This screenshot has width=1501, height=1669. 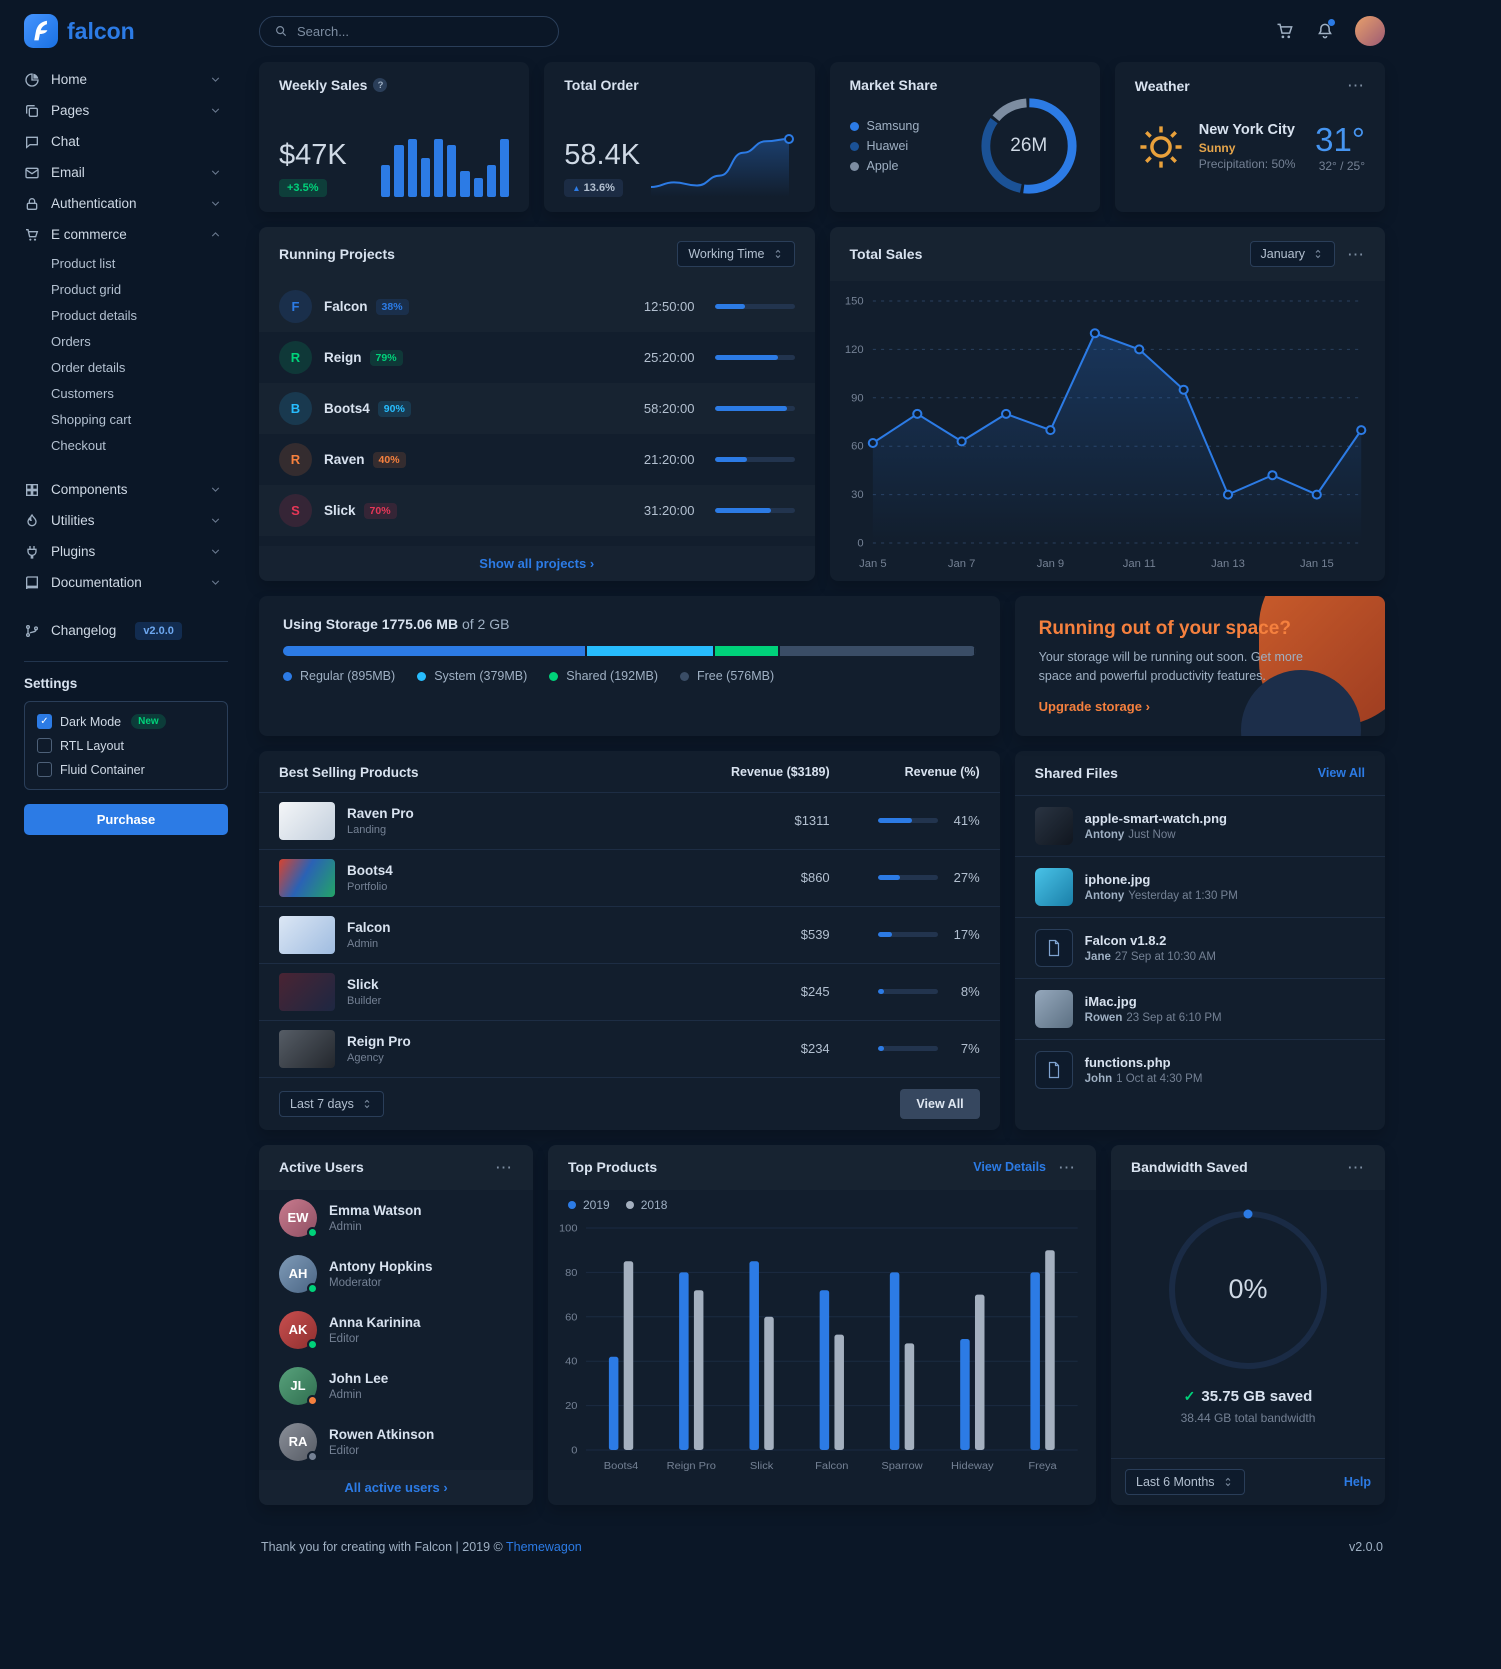 I want to click on sidebar-item-chat: Chat, so click(x=126, y=141).